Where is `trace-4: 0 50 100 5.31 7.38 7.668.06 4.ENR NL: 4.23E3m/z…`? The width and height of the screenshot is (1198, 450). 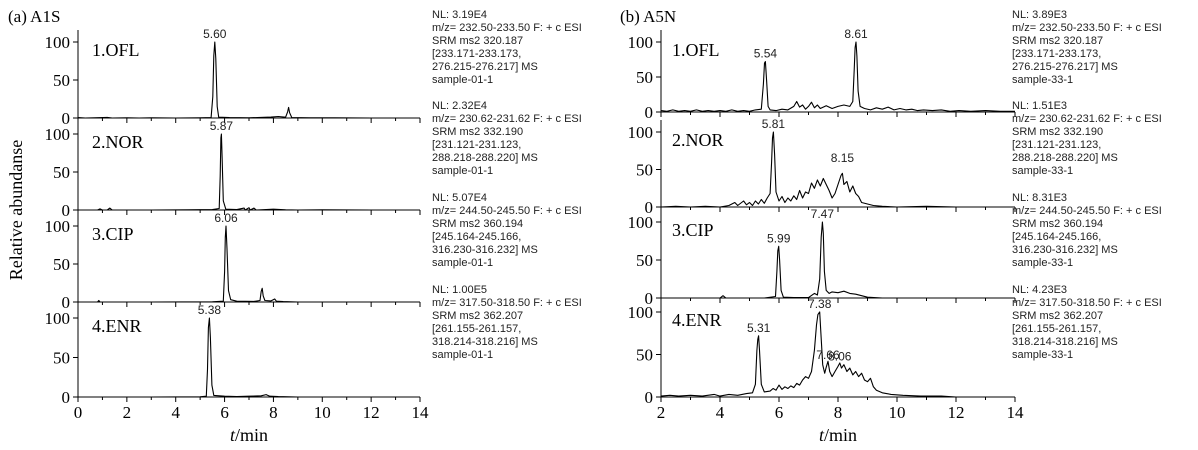 trace-4: 0 50 100 5.31 7.38 7.668.06 4.ENR NL: 4.23E3m/z… is located at coordinates (895, 345).